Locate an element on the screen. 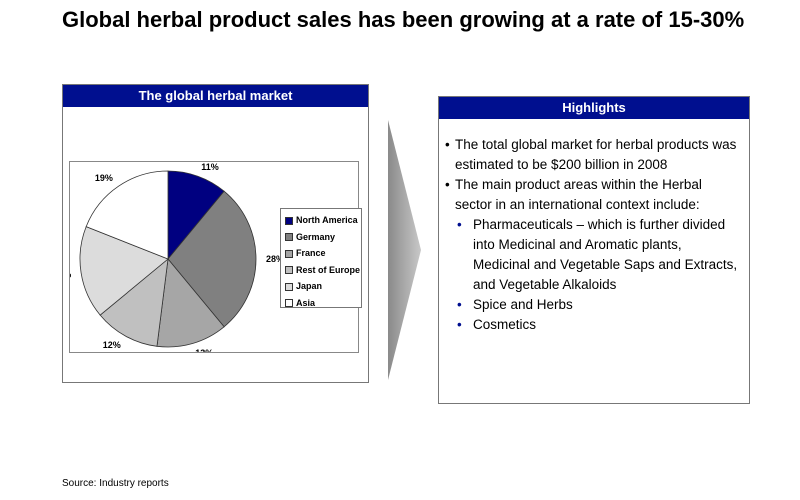  pie-data-label: 11% is located at coordinates (210, 167).